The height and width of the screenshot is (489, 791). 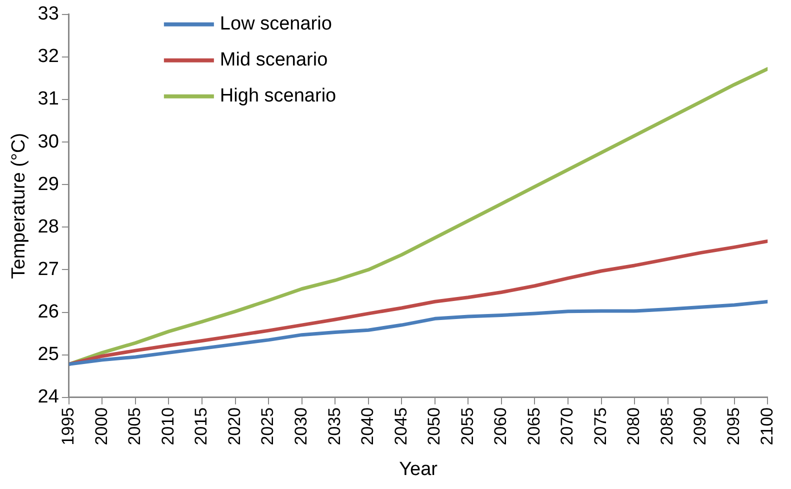 I want to click on x-axis-title: Year, so click(x=418, y=469).